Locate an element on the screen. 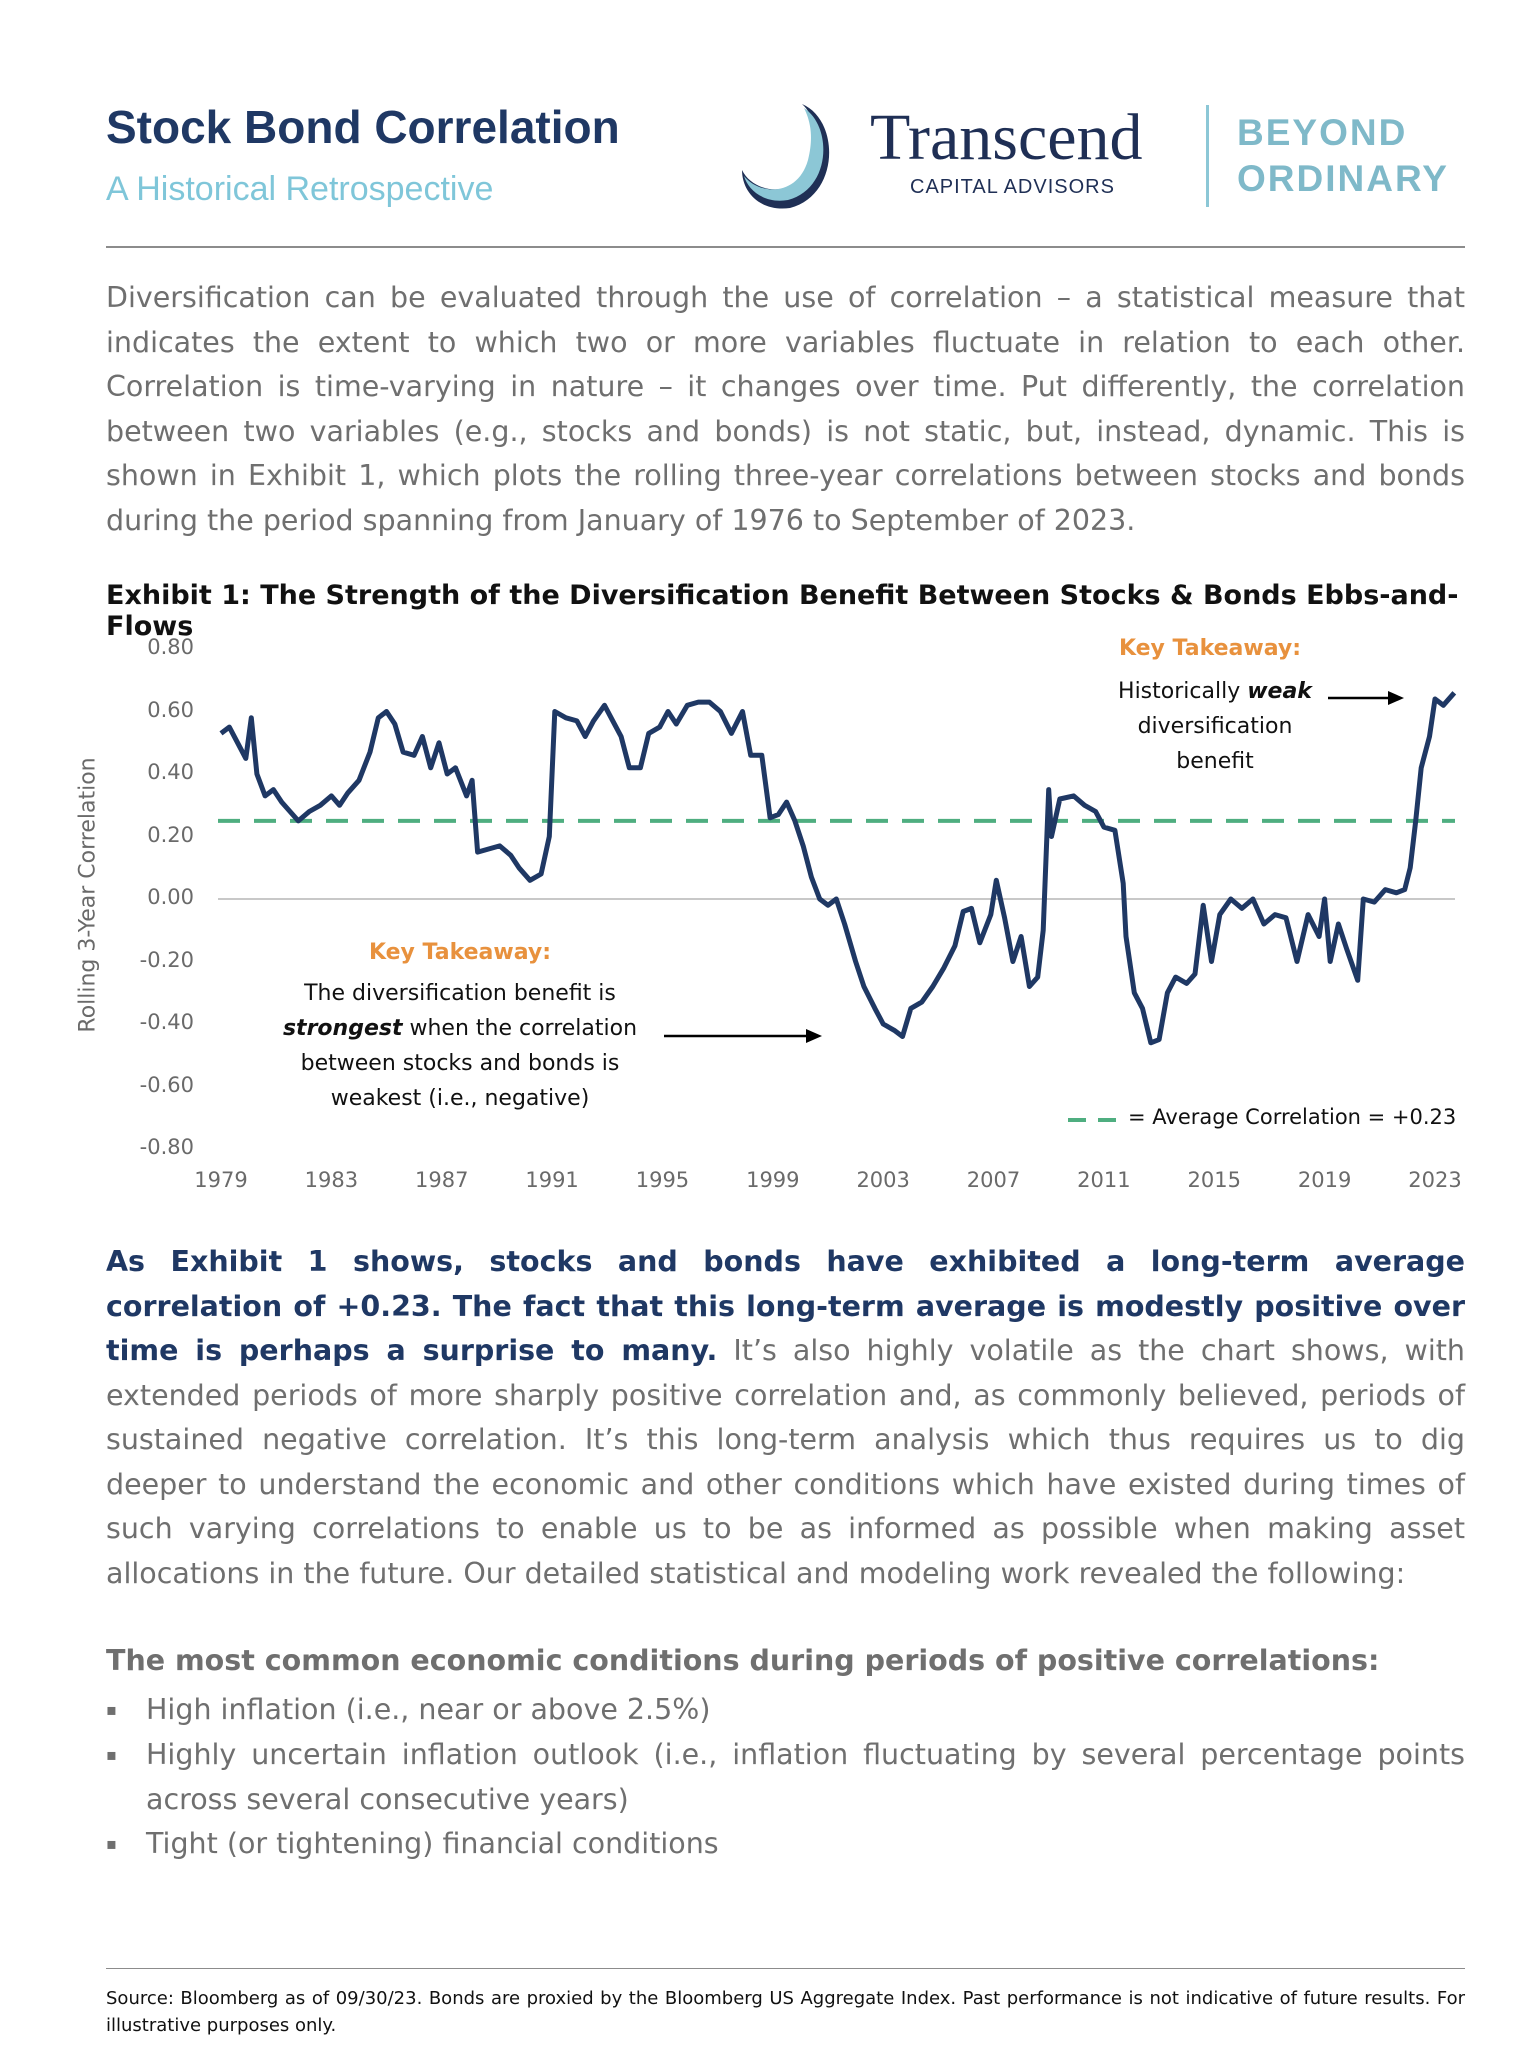 Image resolution: width=1536 pixels, height=2048 pixels. x-tick-label: 2019 is located at coordinates (1324, 1180).